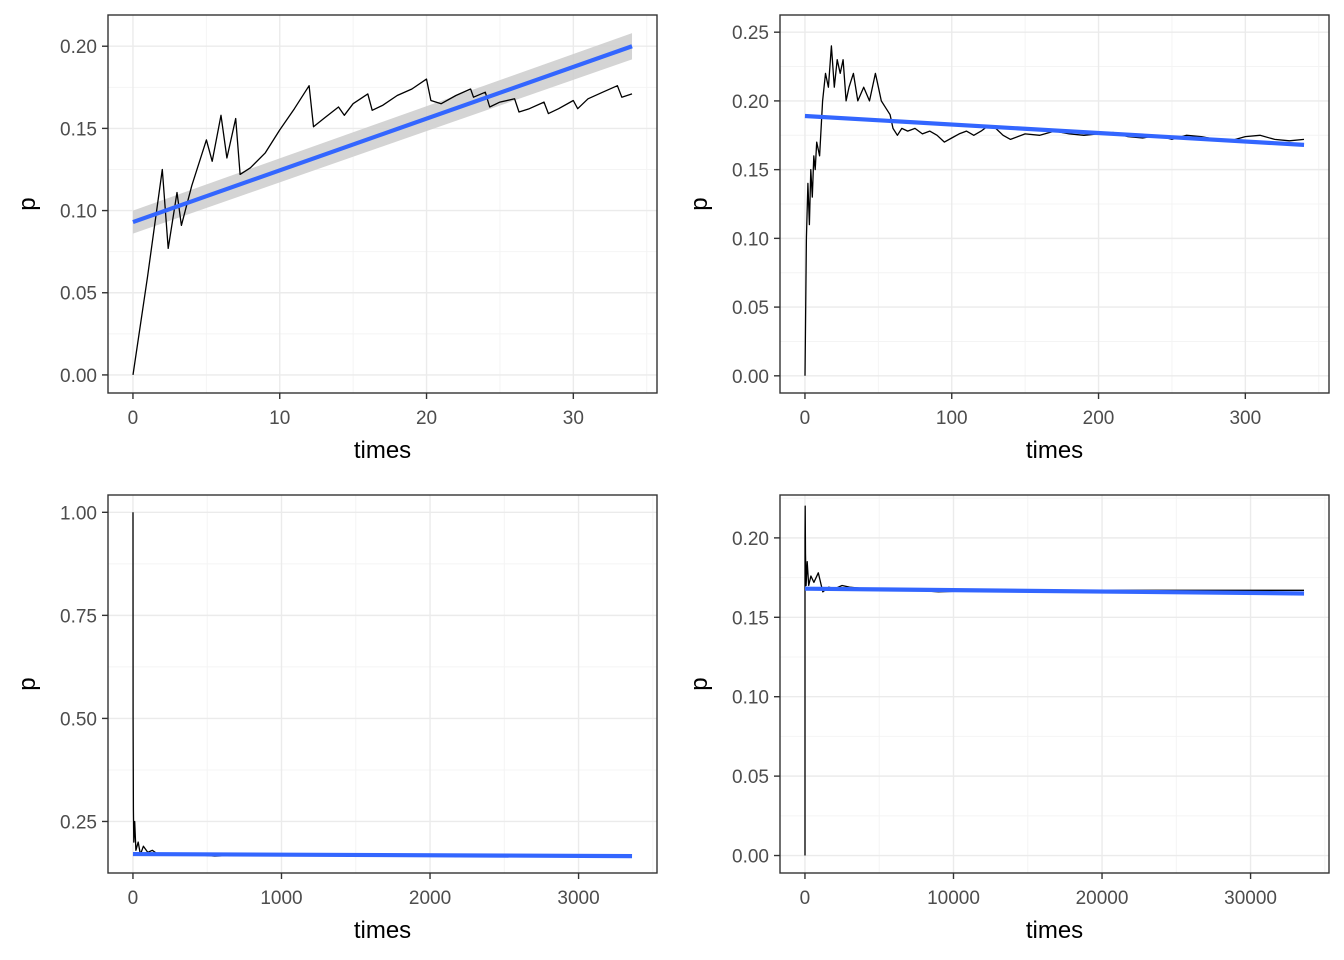 The width and height of the screenshot is (1344, 960). Describe the element at coordinates (78, 616) in the screenshot. I see `y-tick-label: 0.75` at that location.